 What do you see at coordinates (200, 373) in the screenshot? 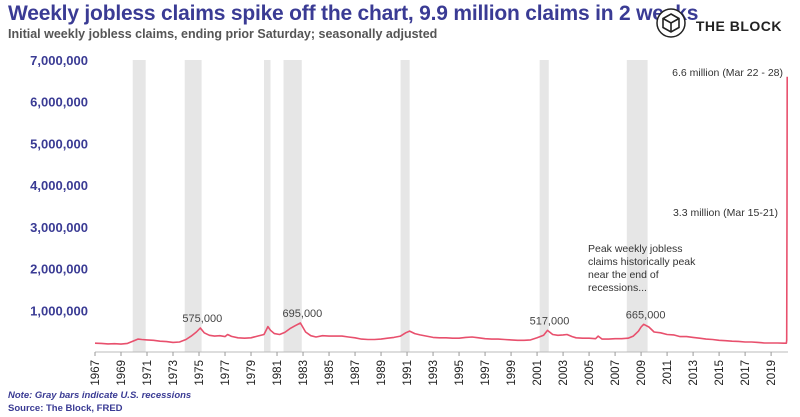
I see `x-tick-label: 1975` at bounding box center [200, 373].